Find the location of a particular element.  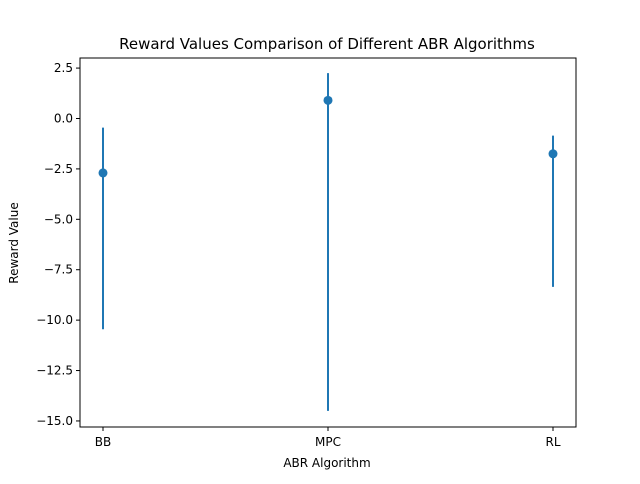

y-tick-label: −10.0 is located at coordinates (54, 320).